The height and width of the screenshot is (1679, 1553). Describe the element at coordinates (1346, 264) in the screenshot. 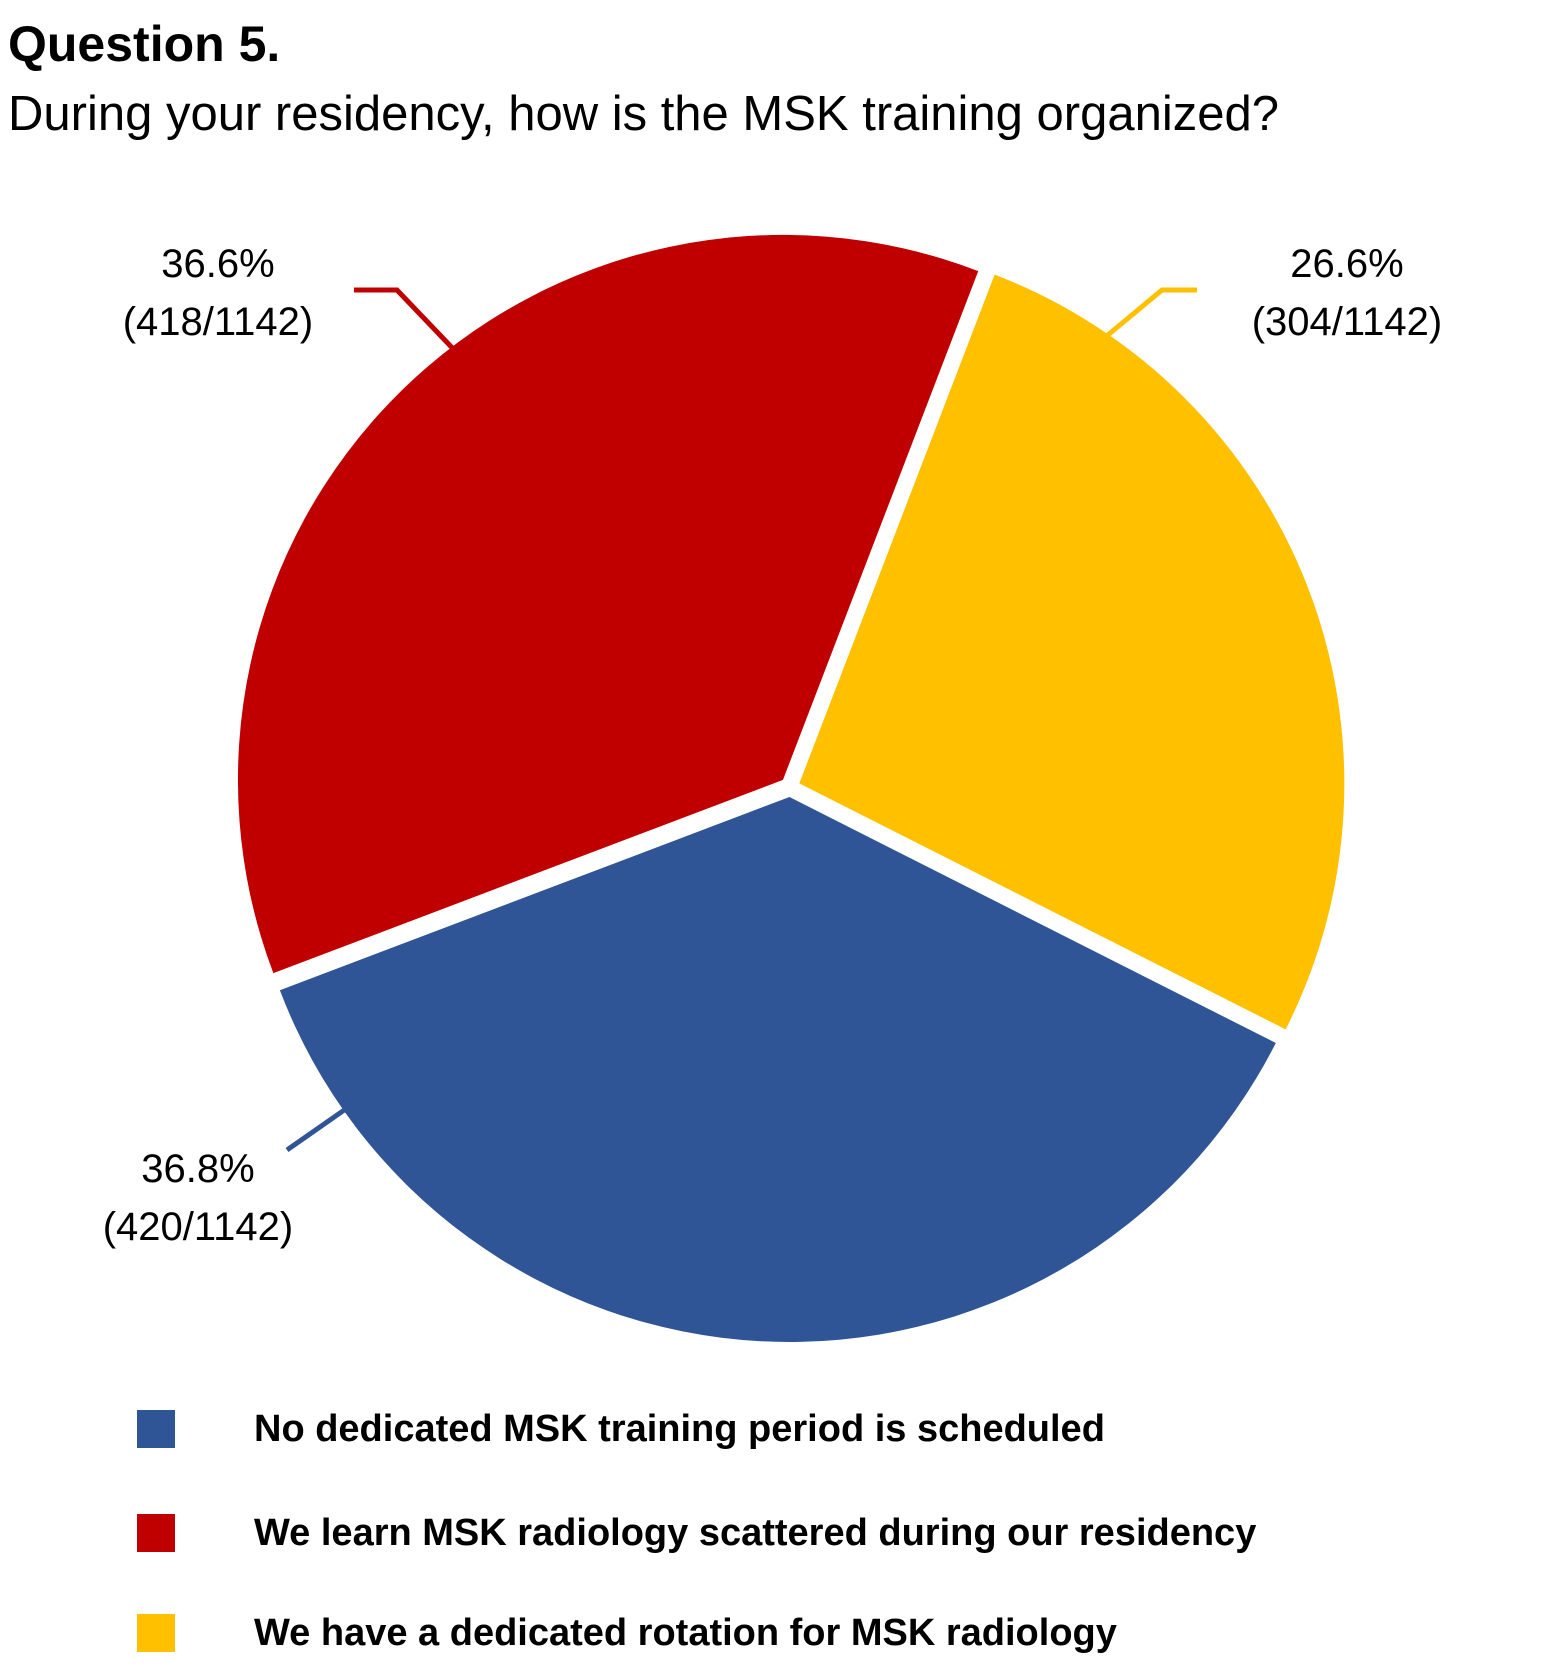

I see `slice-percent-label: 26.6%` at that location.